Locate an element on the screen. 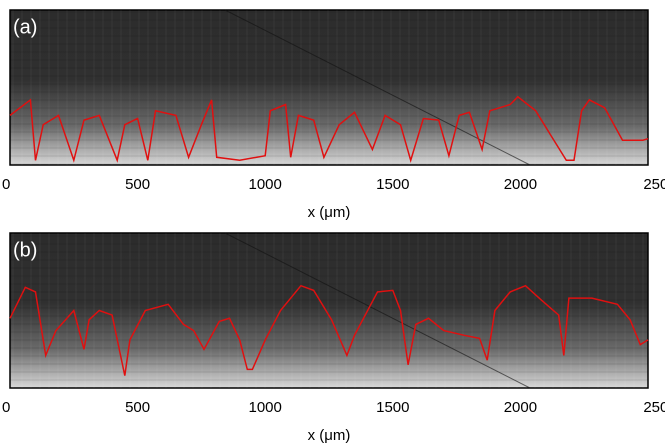  profile-line is located at coordinates (329, 129).